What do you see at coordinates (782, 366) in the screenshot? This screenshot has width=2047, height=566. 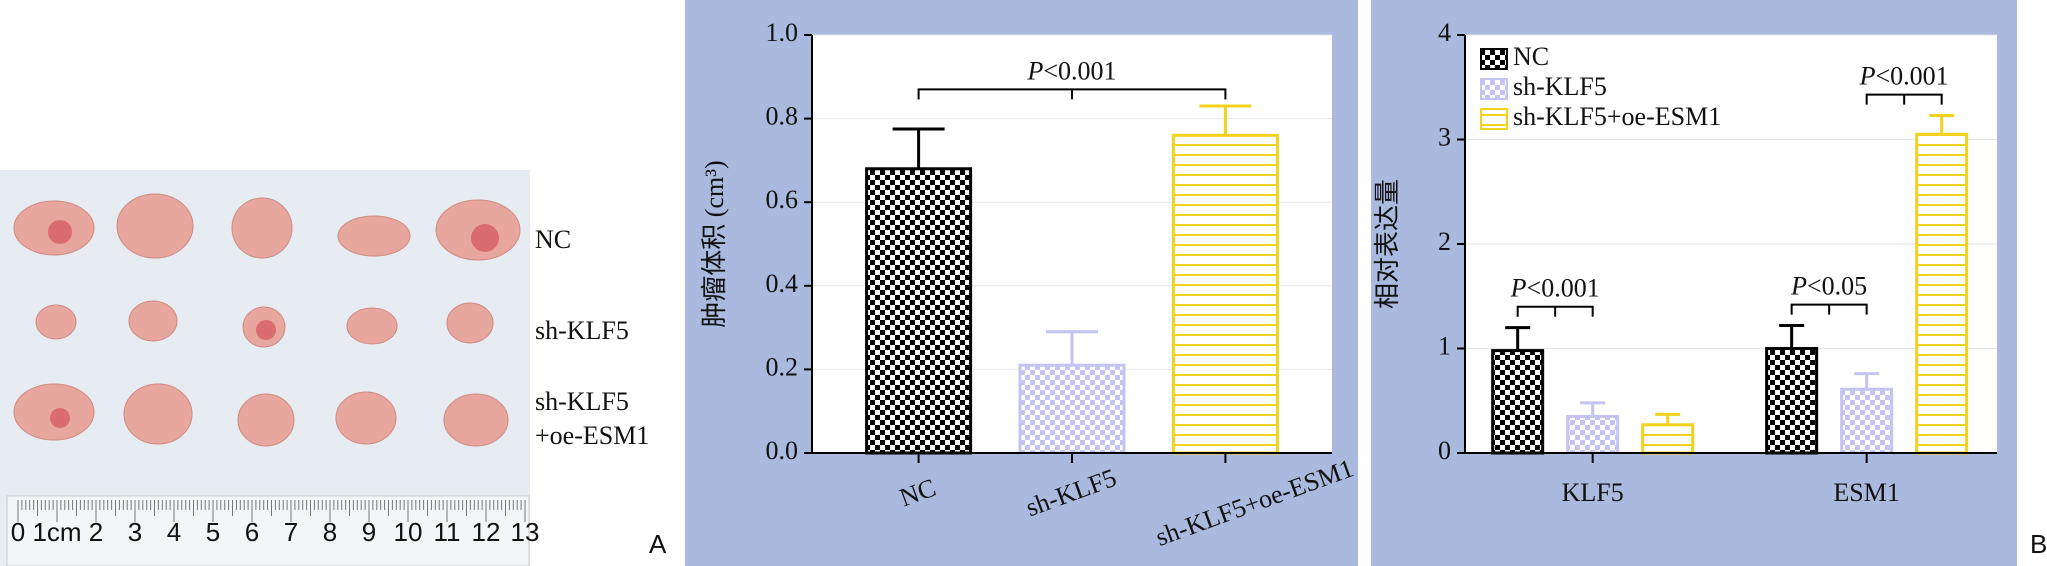 I see `y-tick-label: 0.2` at bounding box center [782, 366].